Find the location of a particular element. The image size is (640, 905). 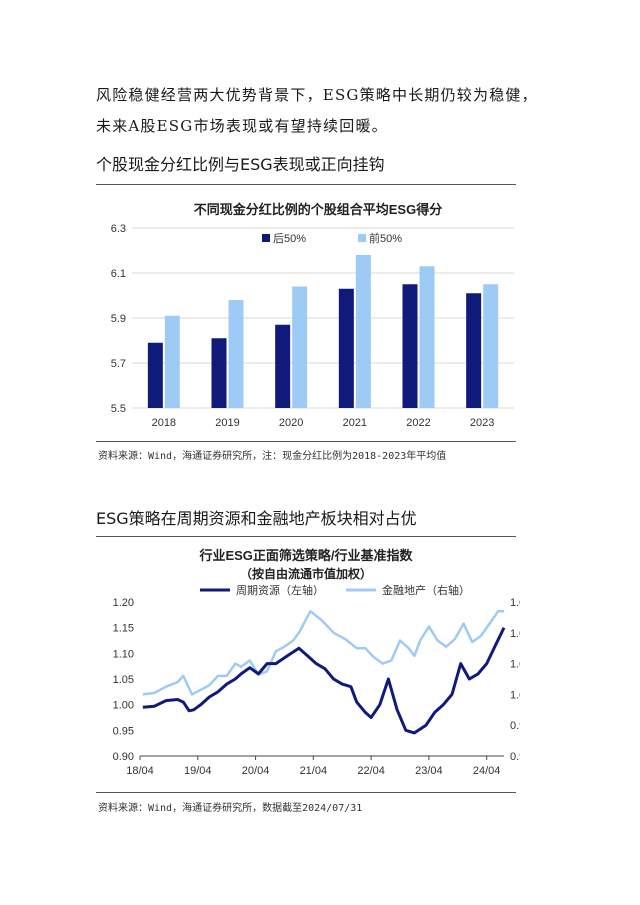

line-chart-legend: 周期资源（左轴） 金融地产（右轴） is located at coordinates (335, 590).